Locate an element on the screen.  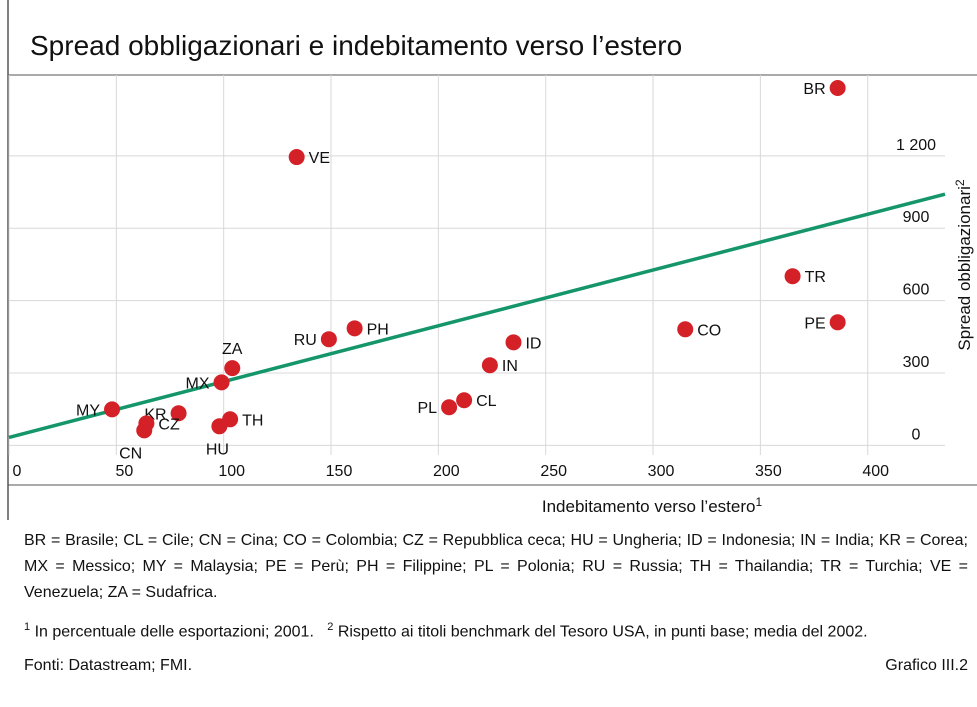
y-tick-label: 0 is located at coordinates (916, 434).